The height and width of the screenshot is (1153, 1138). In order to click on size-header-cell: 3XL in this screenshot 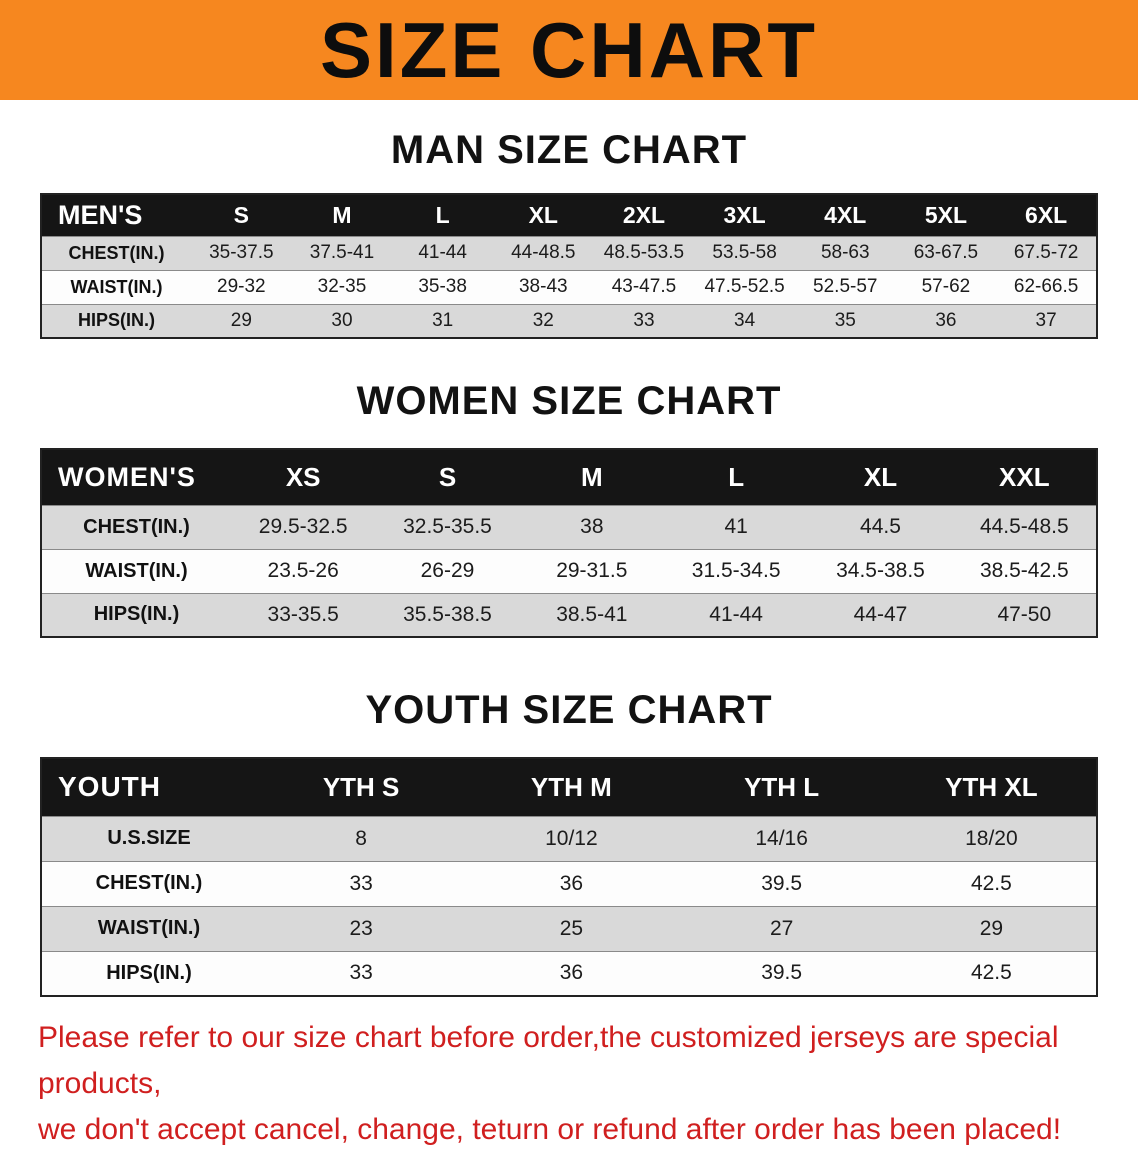, I will do `click(744, 215)`.